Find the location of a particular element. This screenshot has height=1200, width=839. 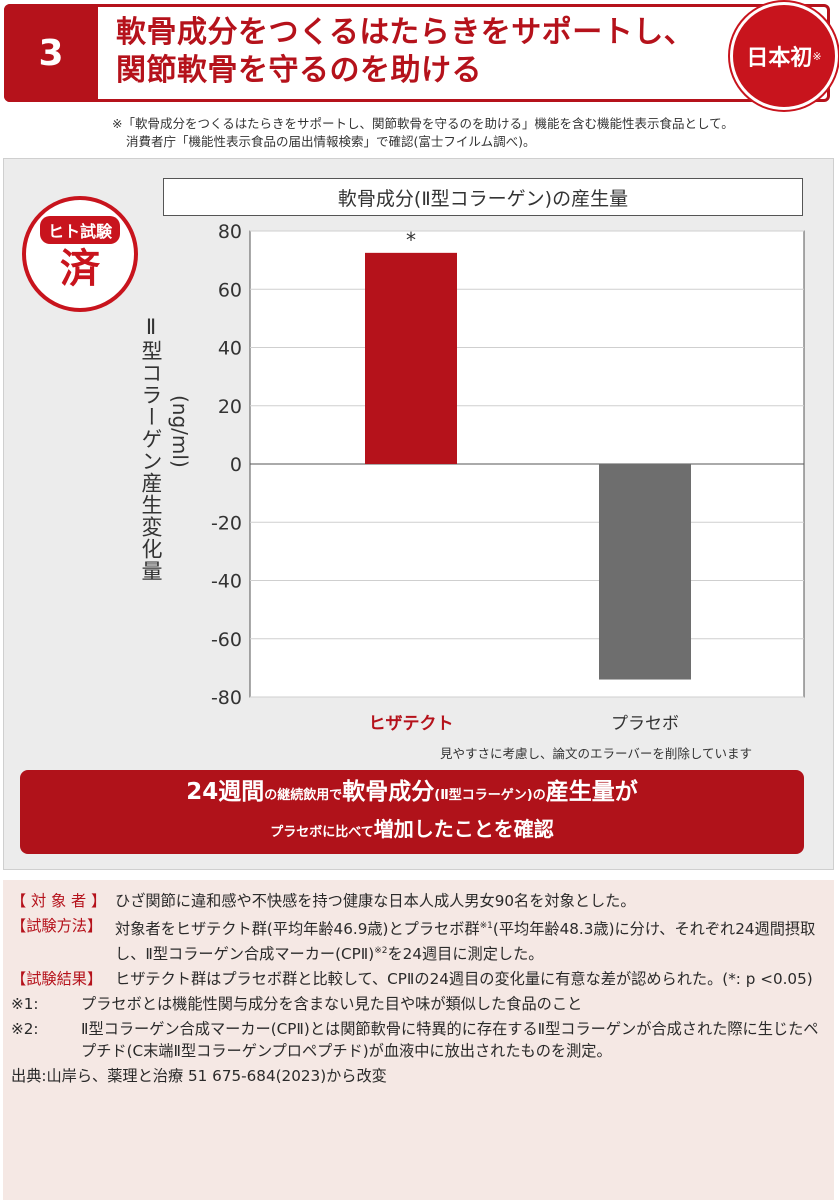

method-label: 【試験方法】 is located at coordinates (57, 926).